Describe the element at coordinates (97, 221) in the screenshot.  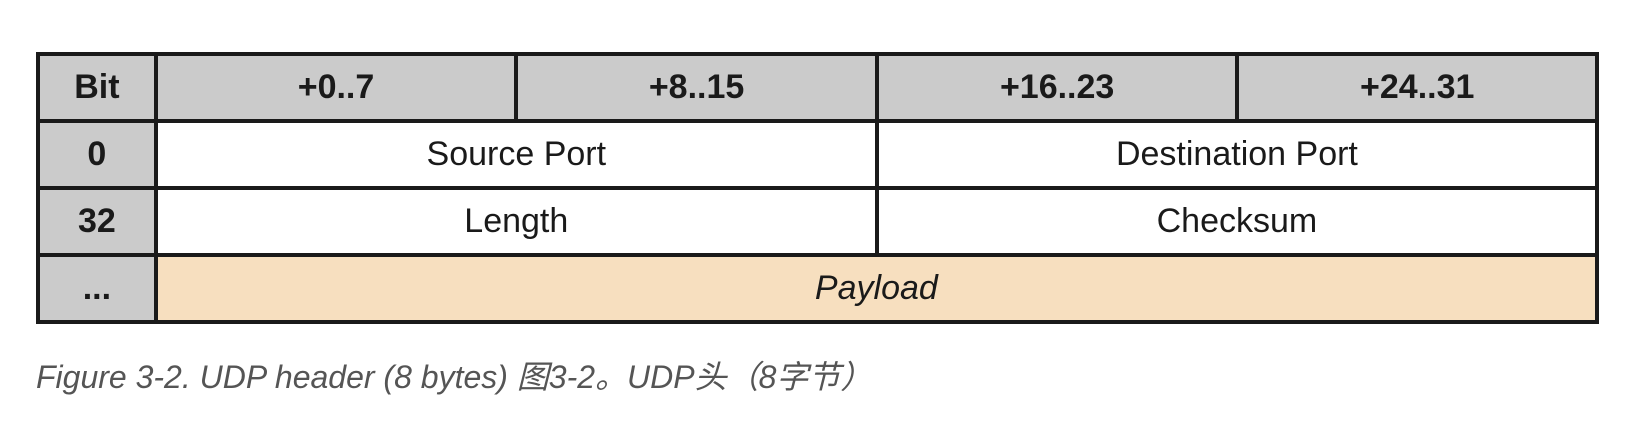
I see `row-offset-label: 32` at that location.